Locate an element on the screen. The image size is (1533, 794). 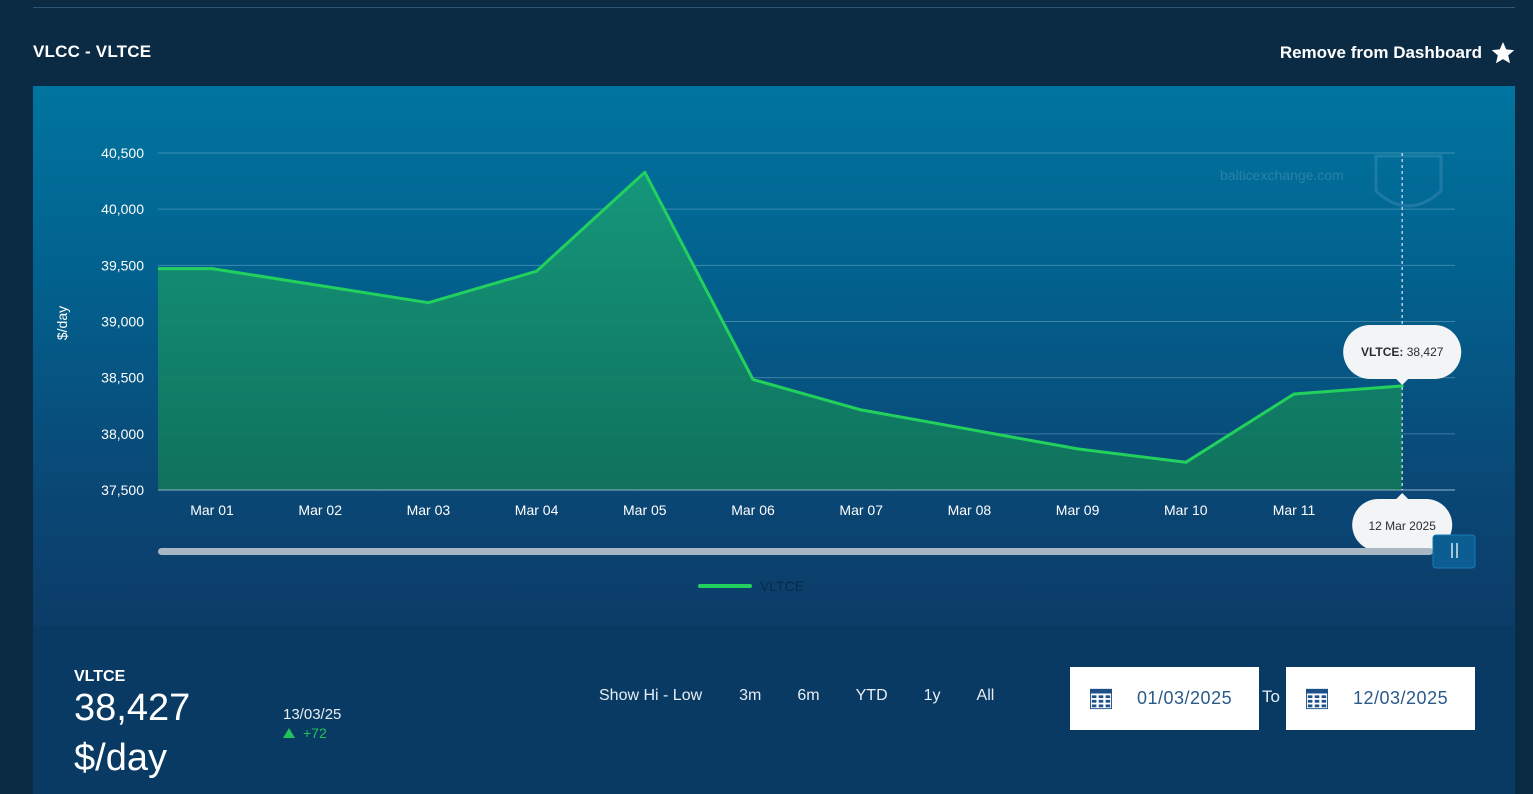
range-ytd-button: YTD is located at coordinates (871, 695).